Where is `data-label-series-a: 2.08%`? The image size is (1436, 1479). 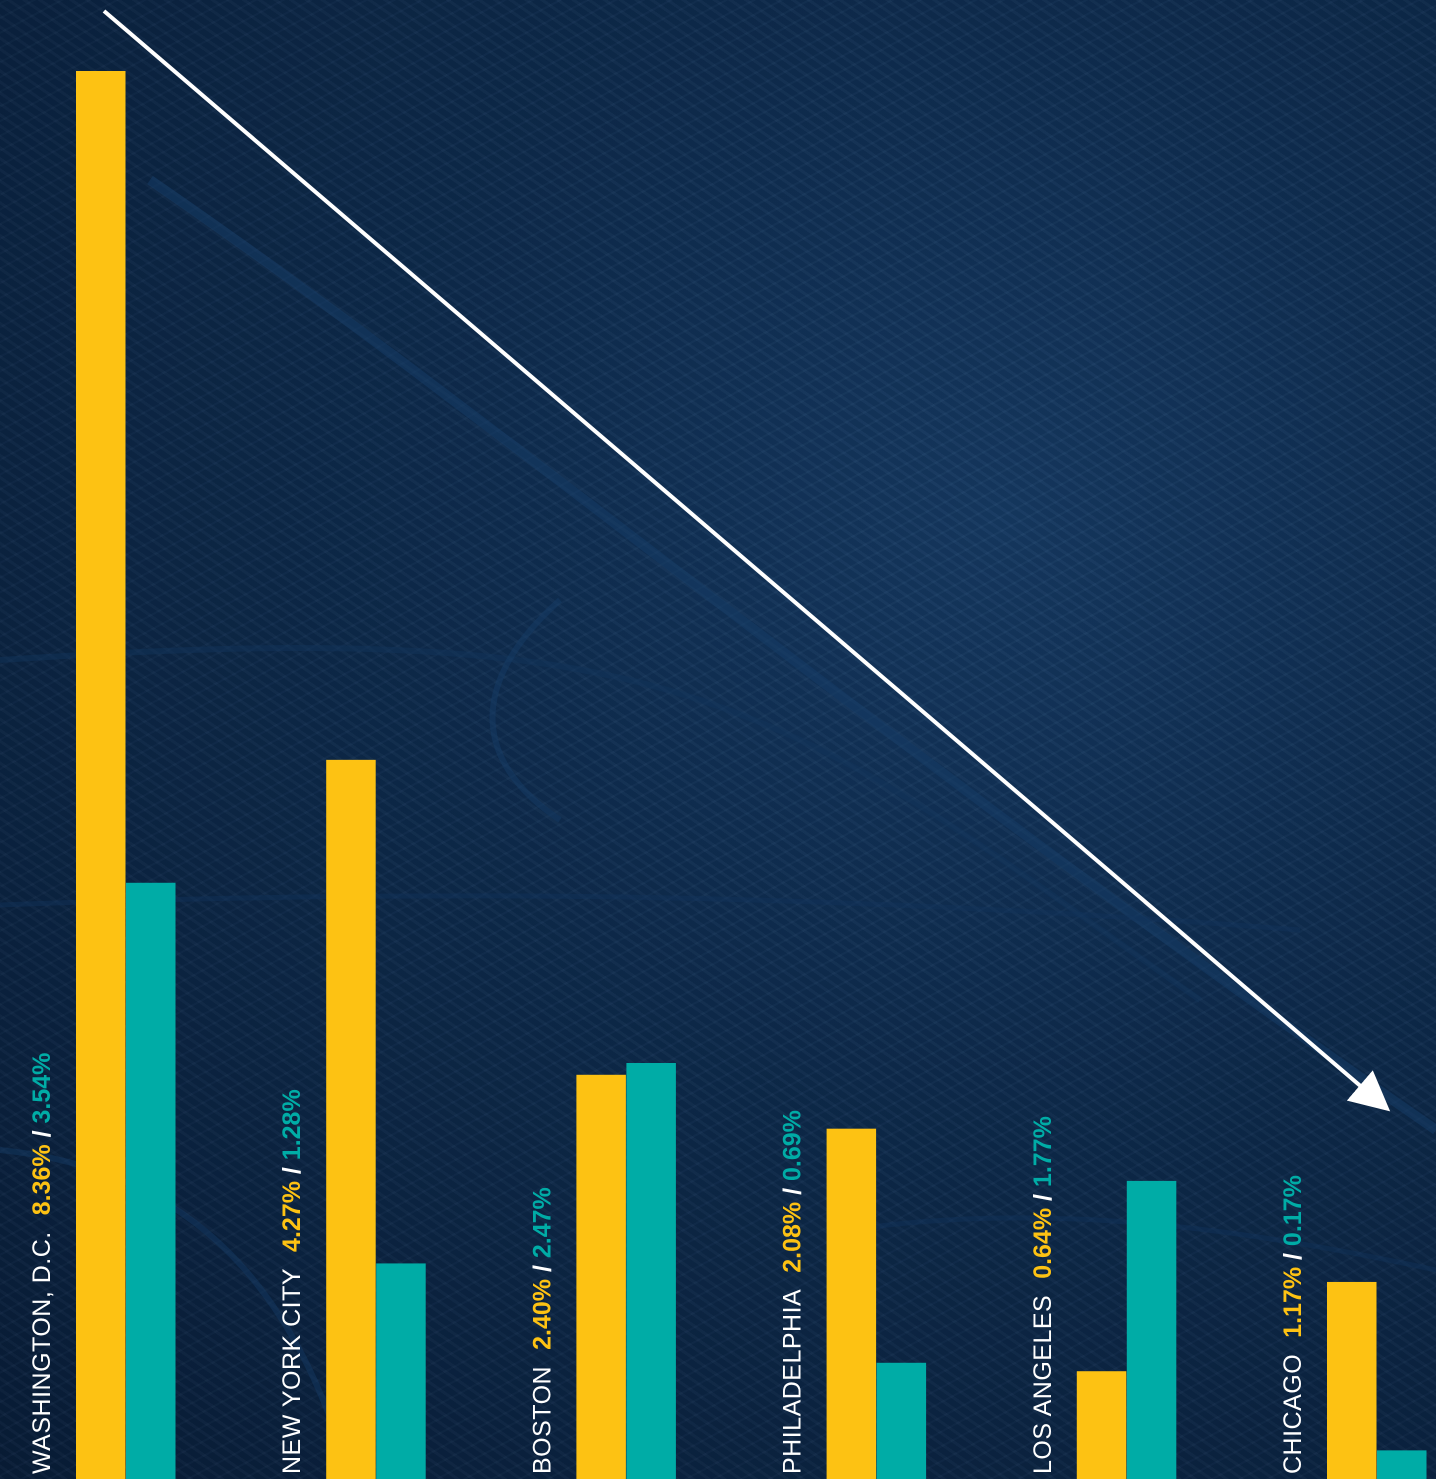 data-label-series-a: 2.08% is located at coordinates (793, 1237).